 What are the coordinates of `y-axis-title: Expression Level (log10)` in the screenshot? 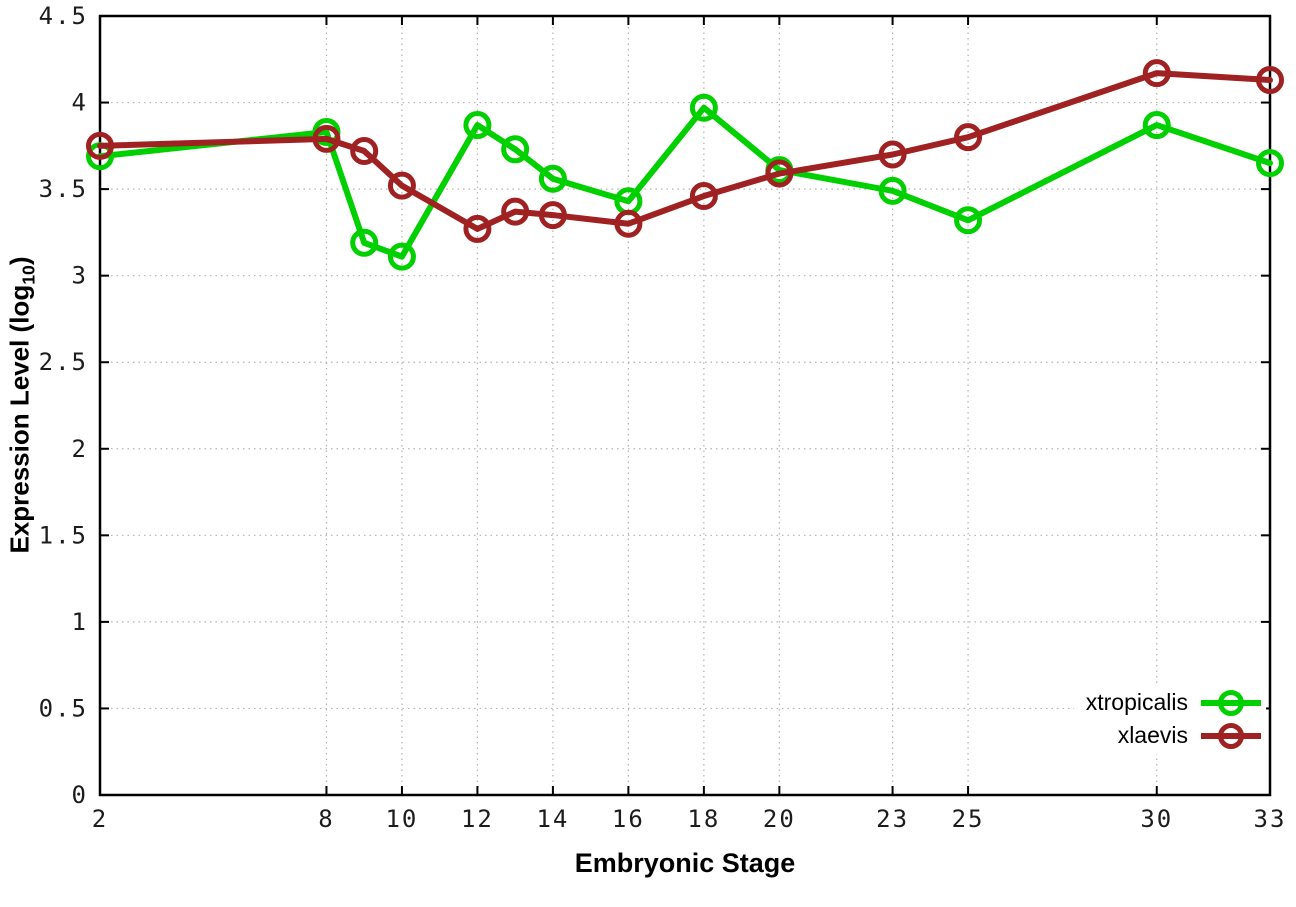 It's located at (21, 404).